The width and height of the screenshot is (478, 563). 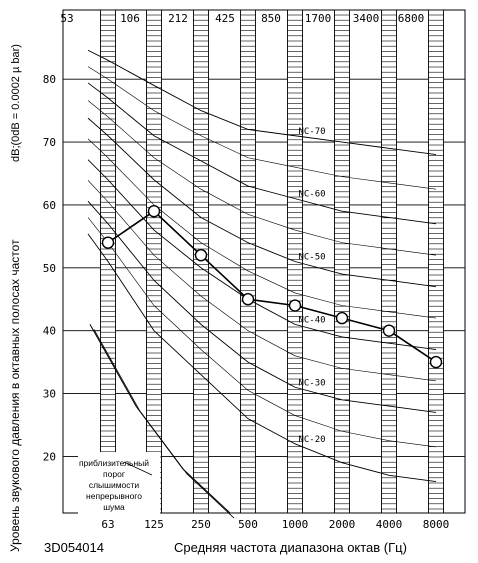 I want to click on threshold-curve, so click(x=162, y=421).